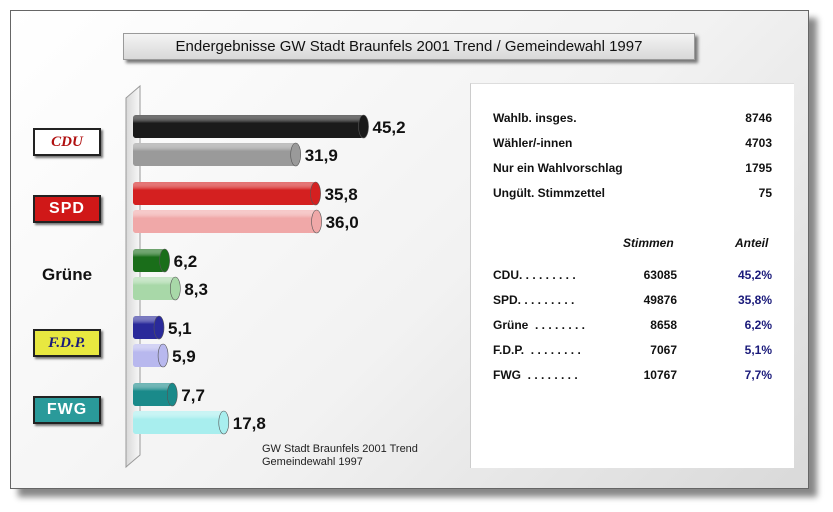 This screenshot has width=833, height=512. Describe the element at coordinates (184, 356) in the screenshot. I see `bar-value-label: 5,9` at that location.